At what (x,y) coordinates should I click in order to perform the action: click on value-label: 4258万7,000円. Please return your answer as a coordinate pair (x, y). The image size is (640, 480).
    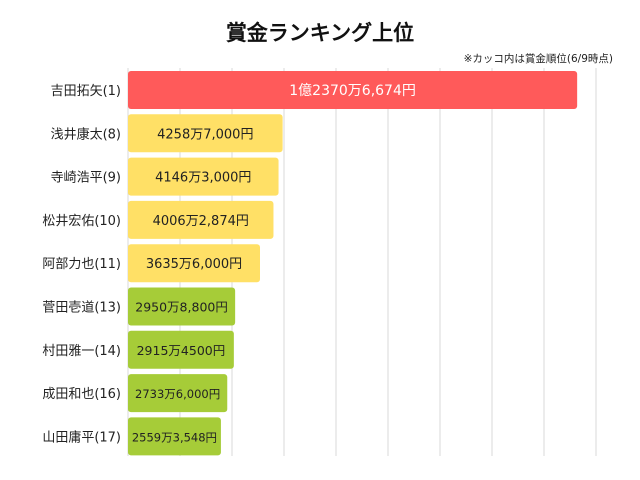
    Looking at the image, I should click on (205, 134).